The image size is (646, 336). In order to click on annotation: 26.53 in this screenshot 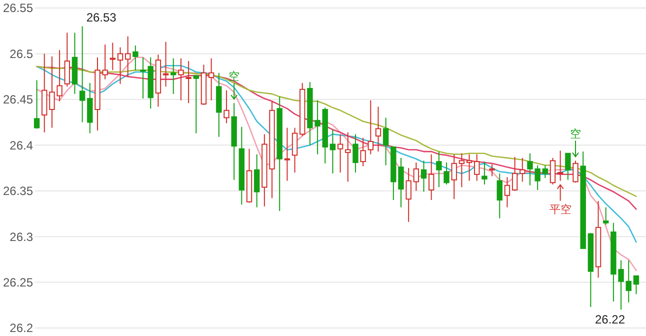, I will do `click(101, 17)`.